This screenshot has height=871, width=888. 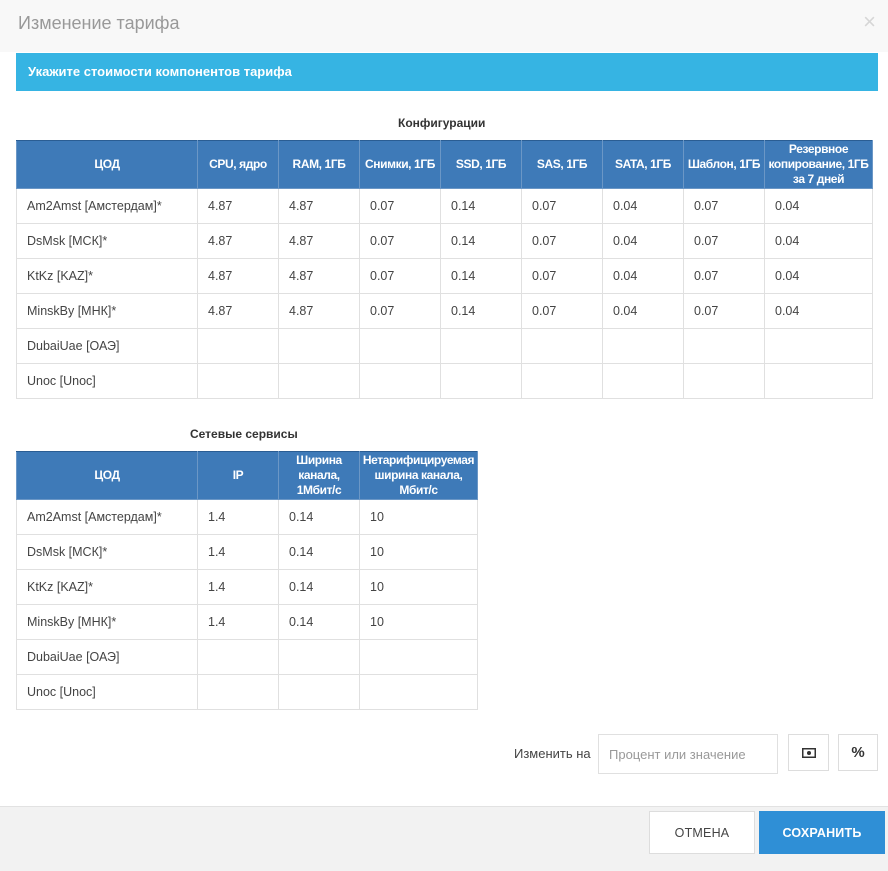 What do you see at coordinates (481, 164) in the screenshot?
I see `configs-header-4: SSD, 1ГБ` at bounding box center [481, 164].